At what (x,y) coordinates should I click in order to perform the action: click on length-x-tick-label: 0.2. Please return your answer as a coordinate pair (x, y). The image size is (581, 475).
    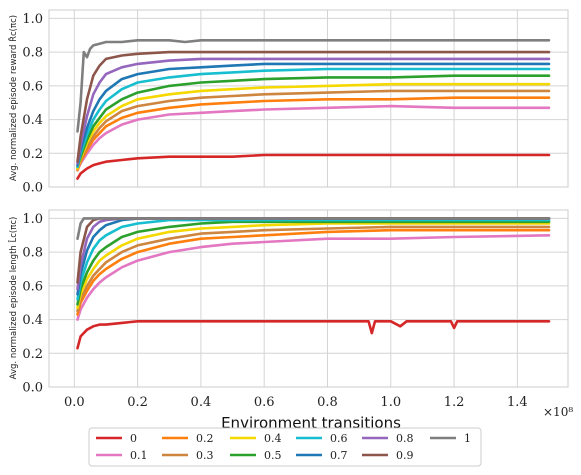
    Looking at the image, I should click on (137, 402).